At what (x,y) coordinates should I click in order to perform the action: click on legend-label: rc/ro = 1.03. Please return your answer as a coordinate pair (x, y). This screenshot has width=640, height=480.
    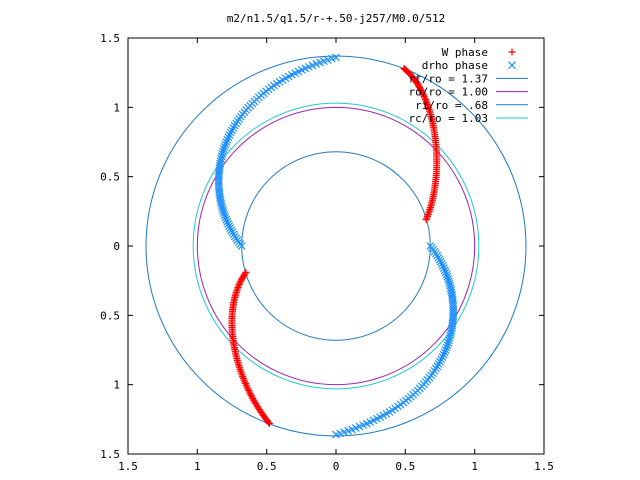
    Looking at the image, I should click on (448, 118).